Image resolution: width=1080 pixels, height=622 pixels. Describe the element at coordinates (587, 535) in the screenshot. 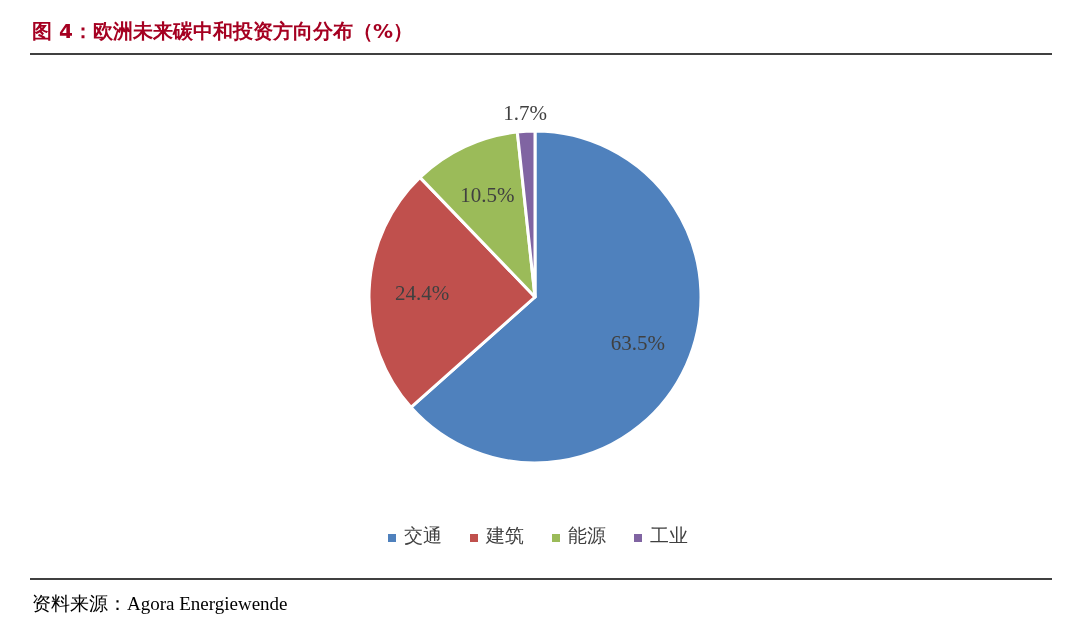

I see `legend-label: 能源` at that location.